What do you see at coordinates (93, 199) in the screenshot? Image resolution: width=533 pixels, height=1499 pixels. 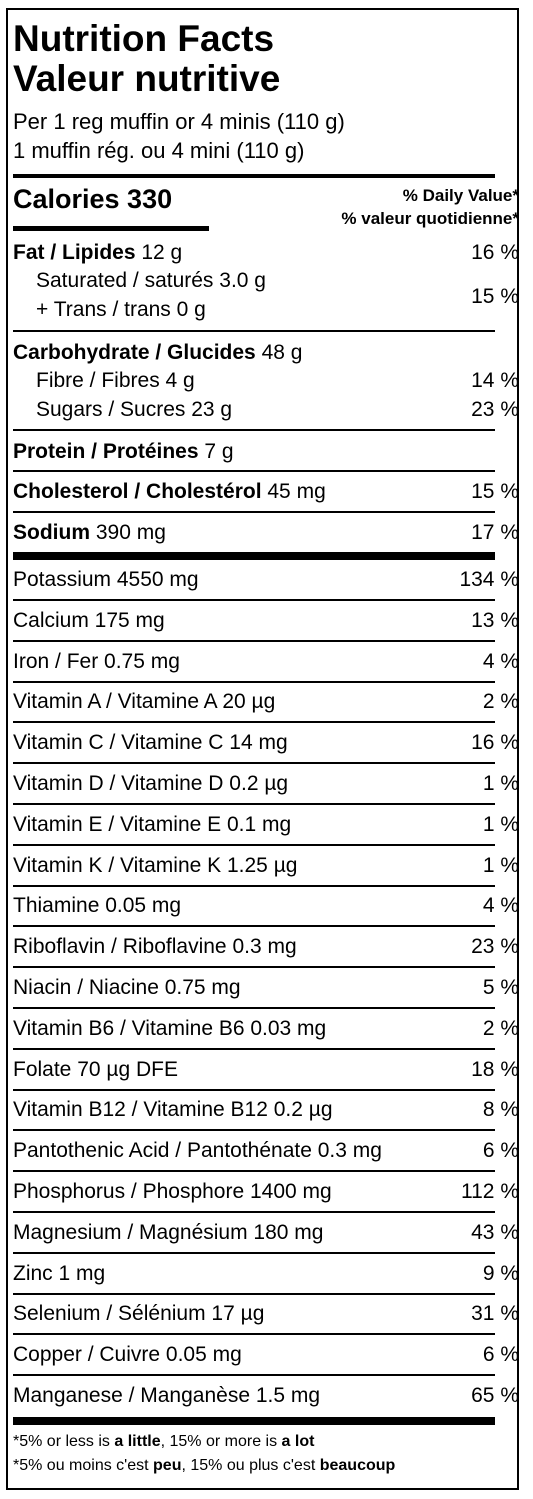 I see `calories: Calories 330` at bounding box center [93, 199].